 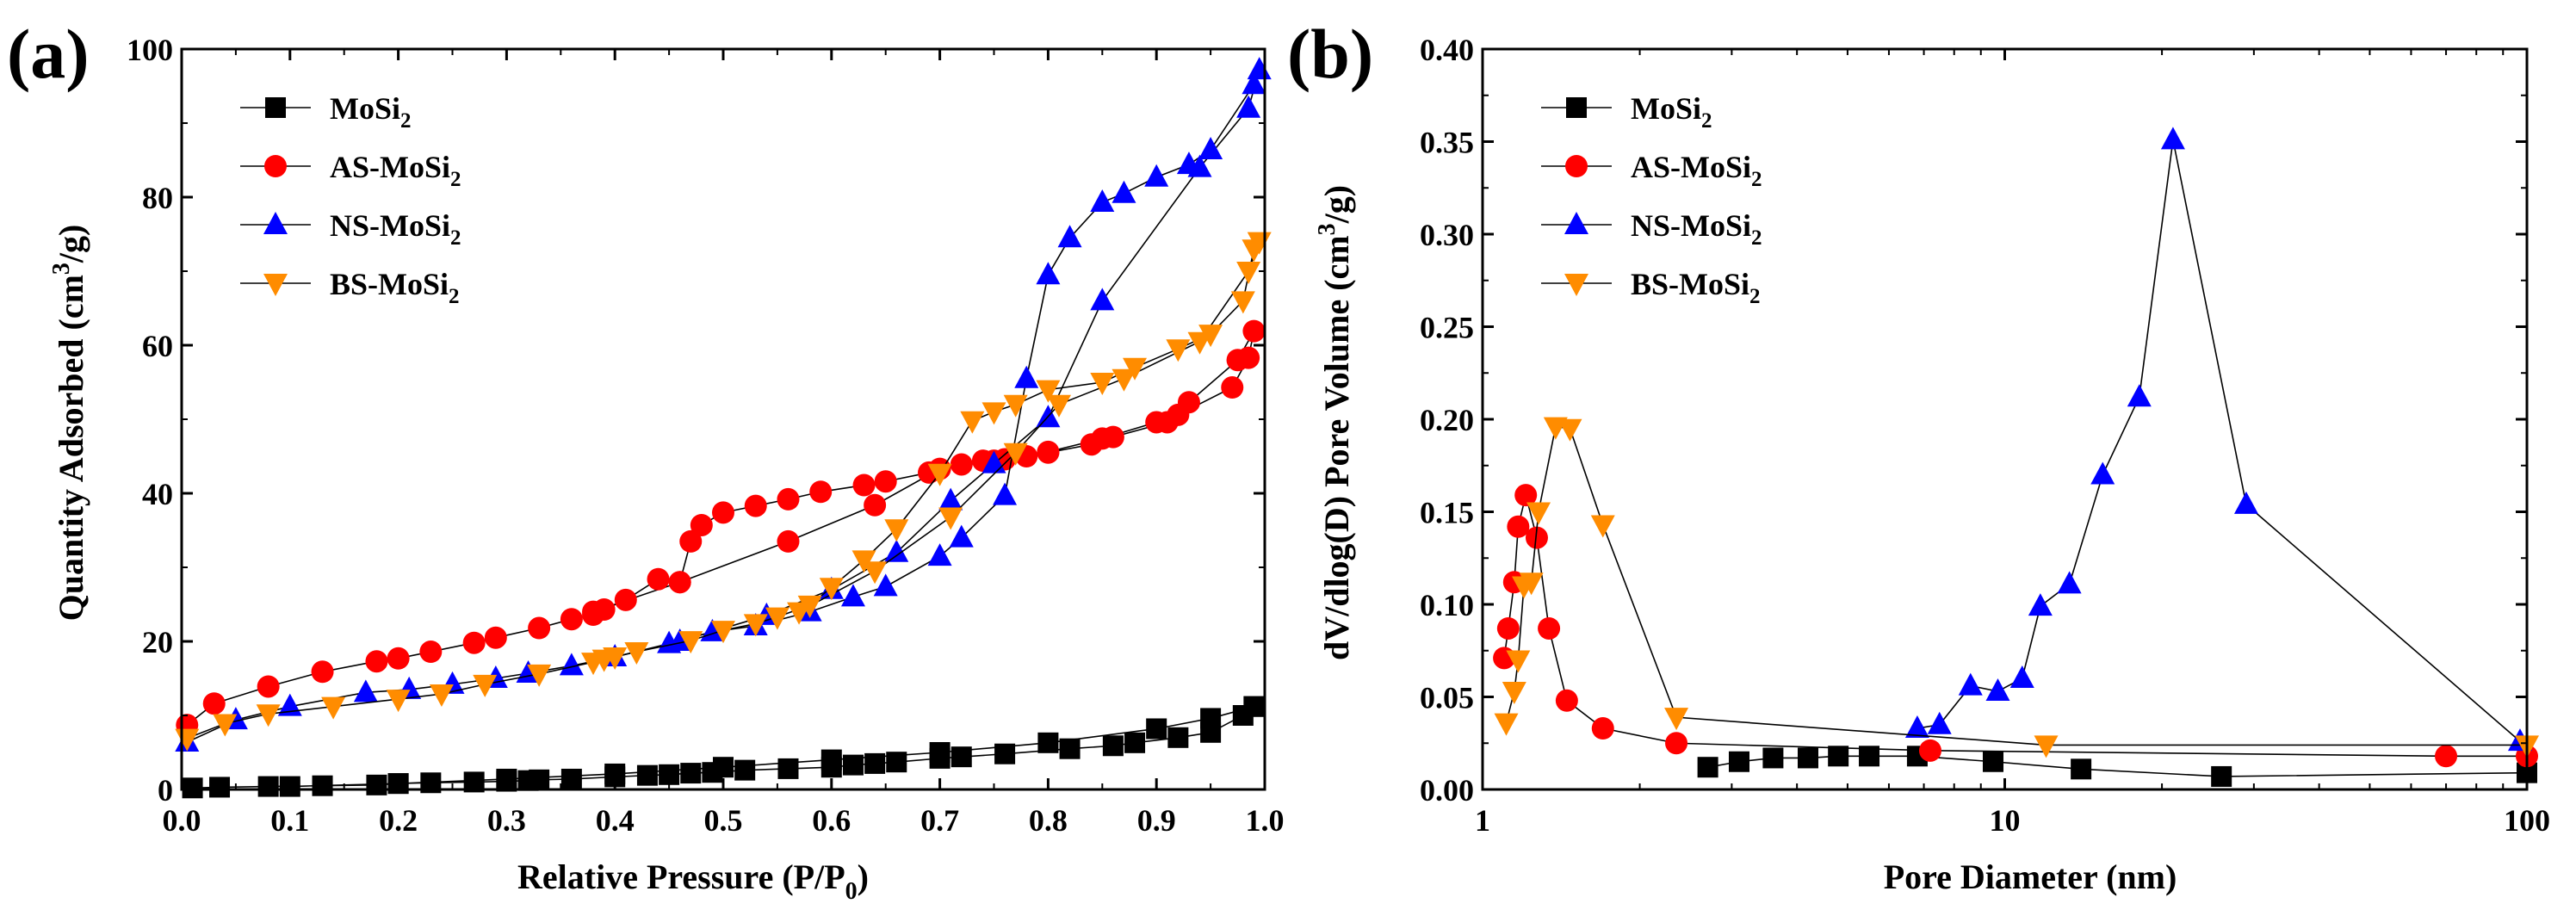 What do you see at coordinates (851, 892) in the screenshot?
I see `panel-a-x-axis-label-sub: 0` at bounding box center [851, 892].